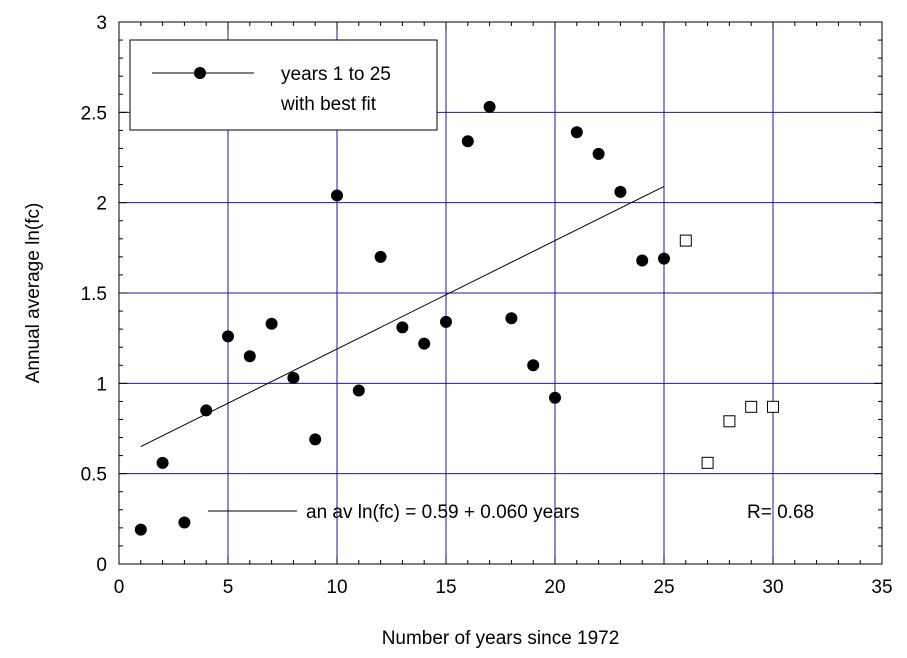 The width and height of the screenshot is (907, 658). Describe the element at coordinates (772, 587) in the screenshot. I see `x-tick-label: 30` at that location.